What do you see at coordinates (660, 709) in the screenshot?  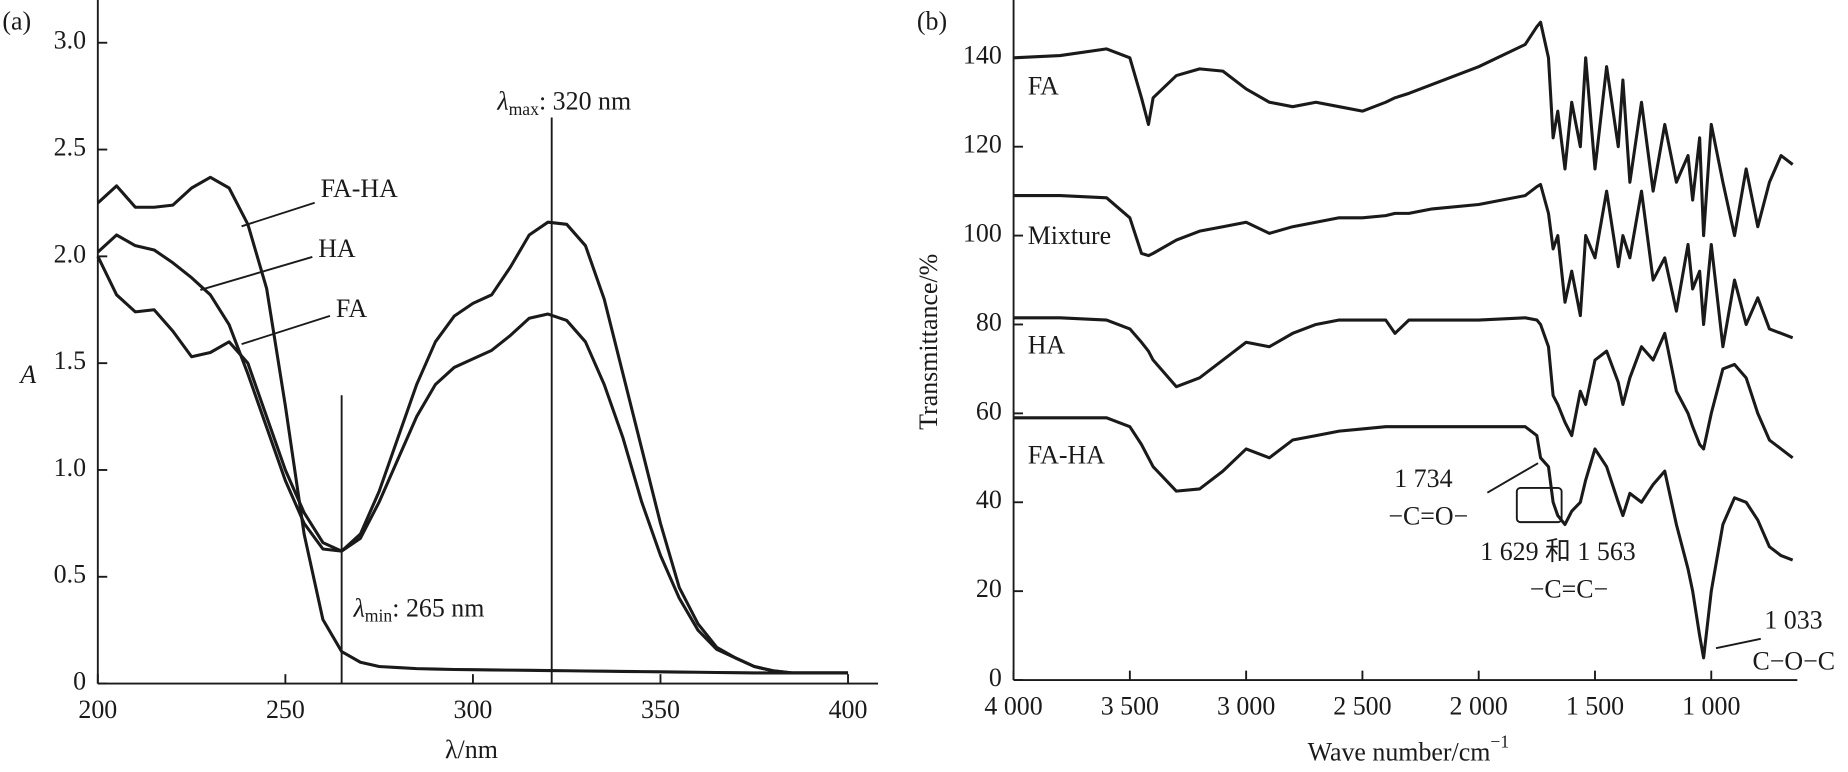 I see `x-tick-label: 350` at bounding box center [660, 709].